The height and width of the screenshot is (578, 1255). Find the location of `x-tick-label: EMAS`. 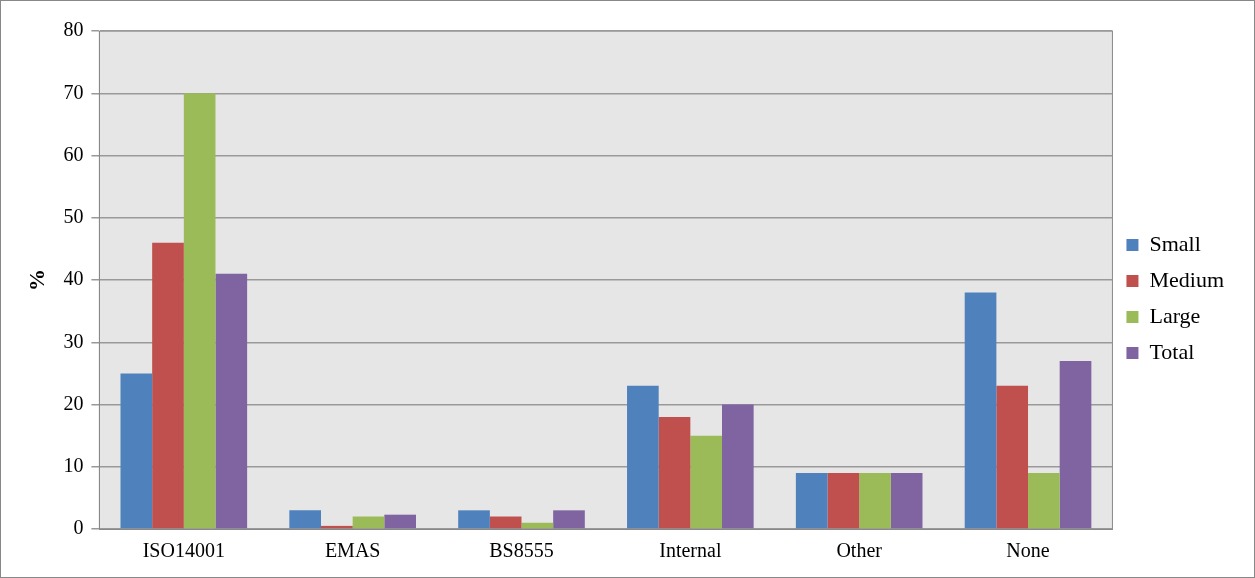

x-tick-label: EMAS is located at coordinates (352, 550).